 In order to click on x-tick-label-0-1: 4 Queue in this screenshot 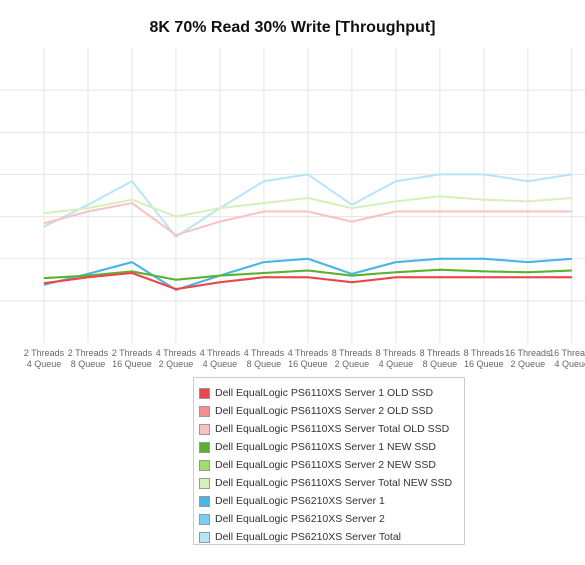, I will do `click(44, 364)`.